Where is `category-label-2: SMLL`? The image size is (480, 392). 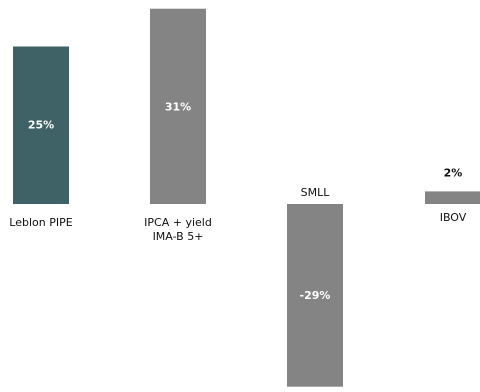 category-label-2: SMLL is located at coordinates (316, 192).